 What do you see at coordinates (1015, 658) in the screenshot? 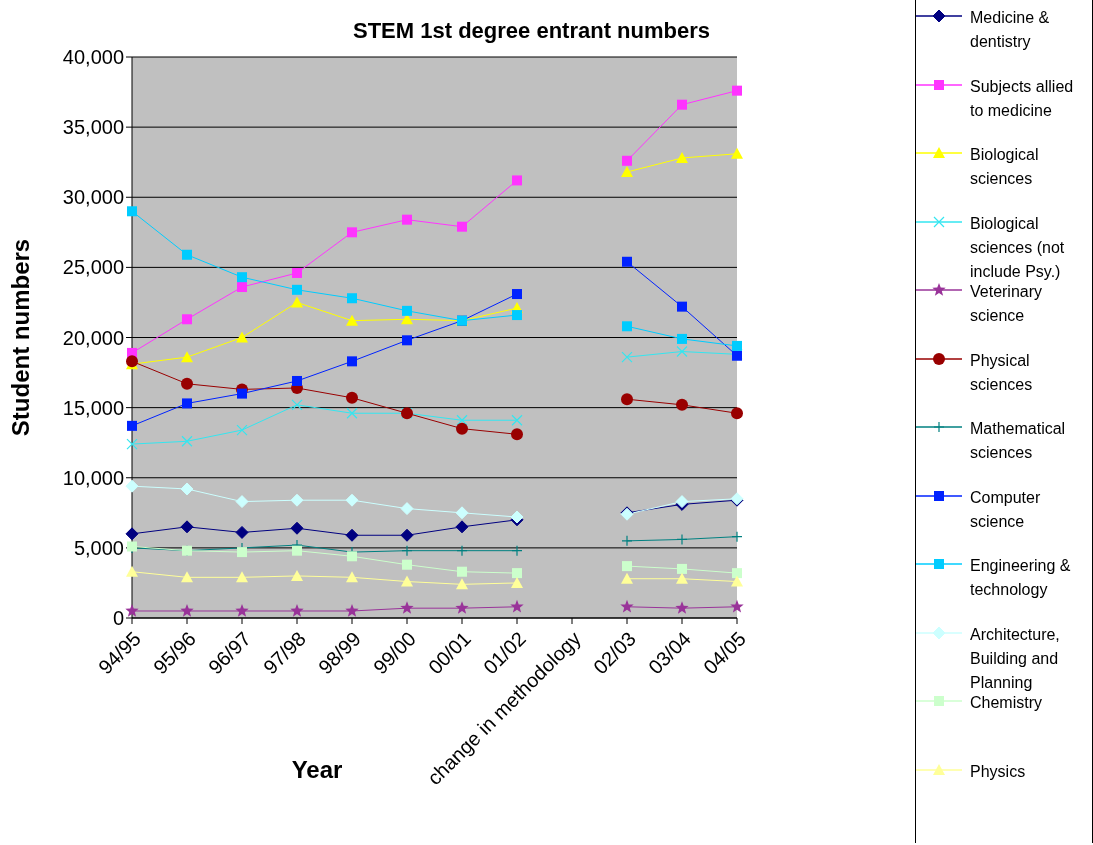
I see `legend-label: Architecture, Building and Planning` at bounding box center [1015, 658].